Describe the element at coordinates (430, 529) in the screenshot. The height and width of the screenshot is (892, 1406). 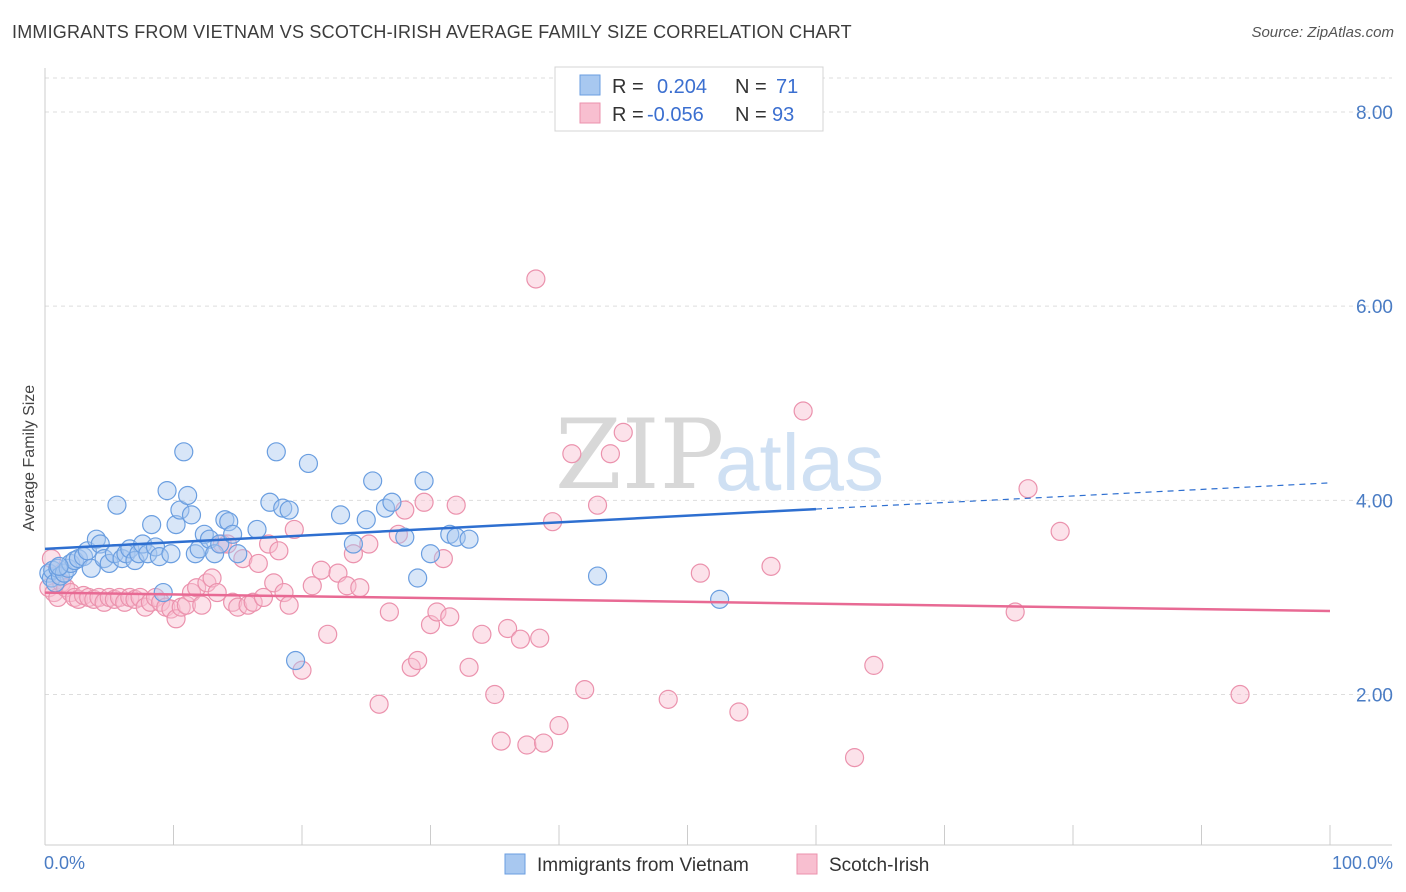
I see `vietnam-trend-line` at that location.